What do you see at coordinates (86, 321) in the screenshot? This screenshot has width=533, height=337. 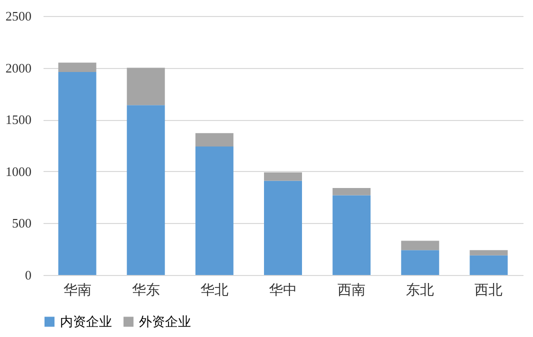 I see `legend-label: 内资企业` at bounding box center [86, 321].